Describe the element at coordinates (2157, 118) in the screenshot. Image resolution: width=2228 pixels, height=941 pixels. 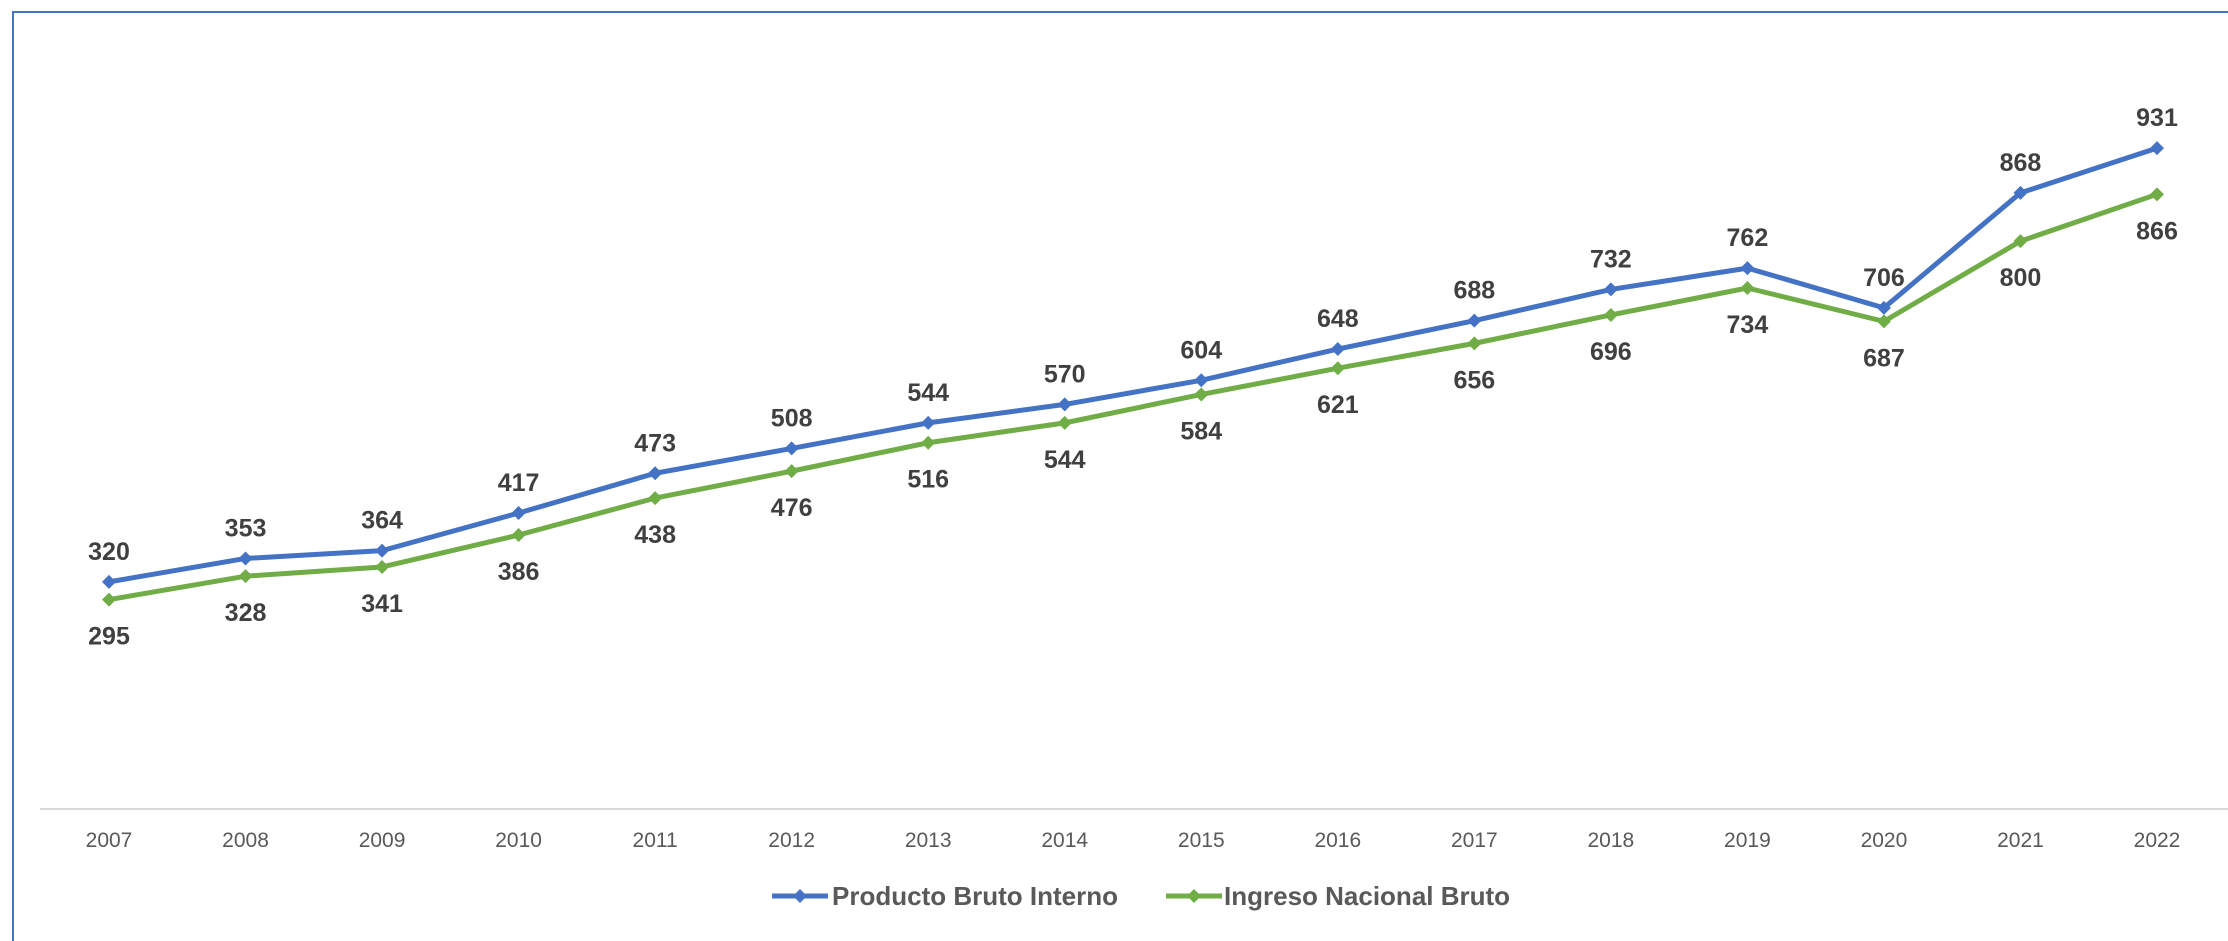
I see `data-label: 931` at that location.